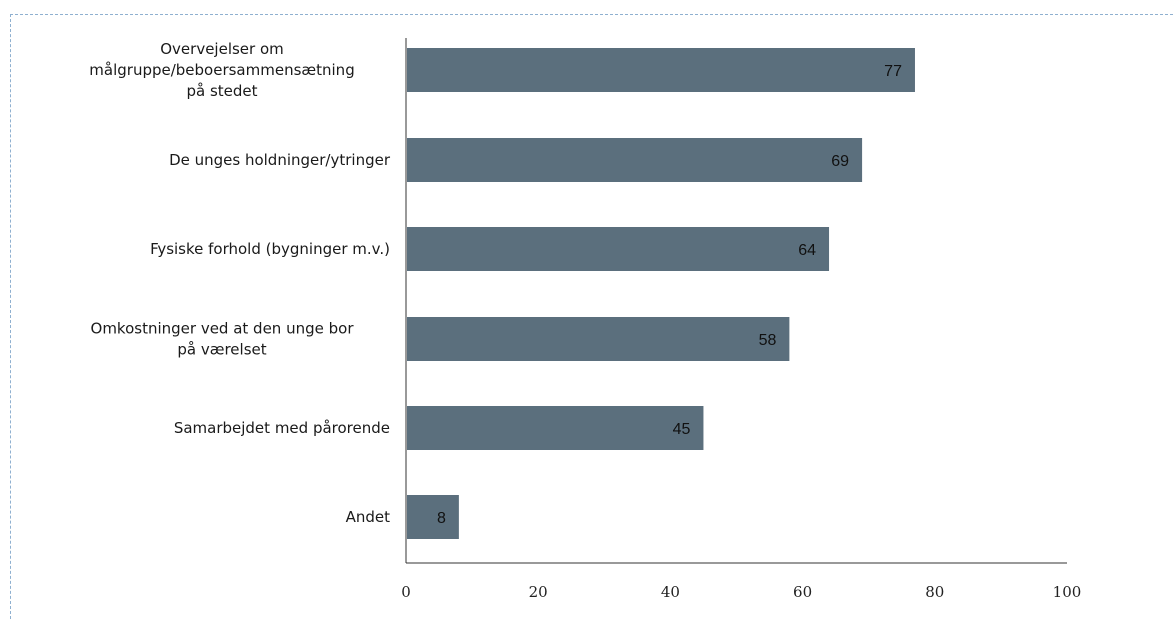  Describe the element at coordinates (282, 428) in the screenshot. I see `category-label-4-line-0: Samarbejdet med pårorende` at that location.